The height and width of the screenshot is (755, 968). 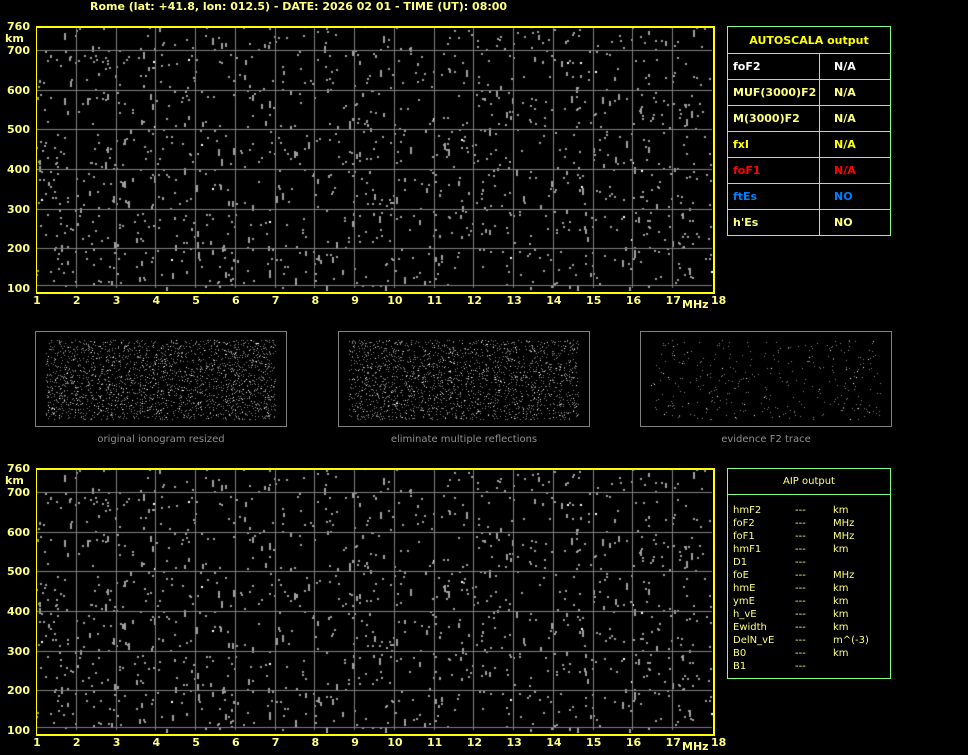 What do you see at coordinates (695, 746) in the screenshot?
I see `x-axis-unit: MHz` at bounding box center [695, 746].